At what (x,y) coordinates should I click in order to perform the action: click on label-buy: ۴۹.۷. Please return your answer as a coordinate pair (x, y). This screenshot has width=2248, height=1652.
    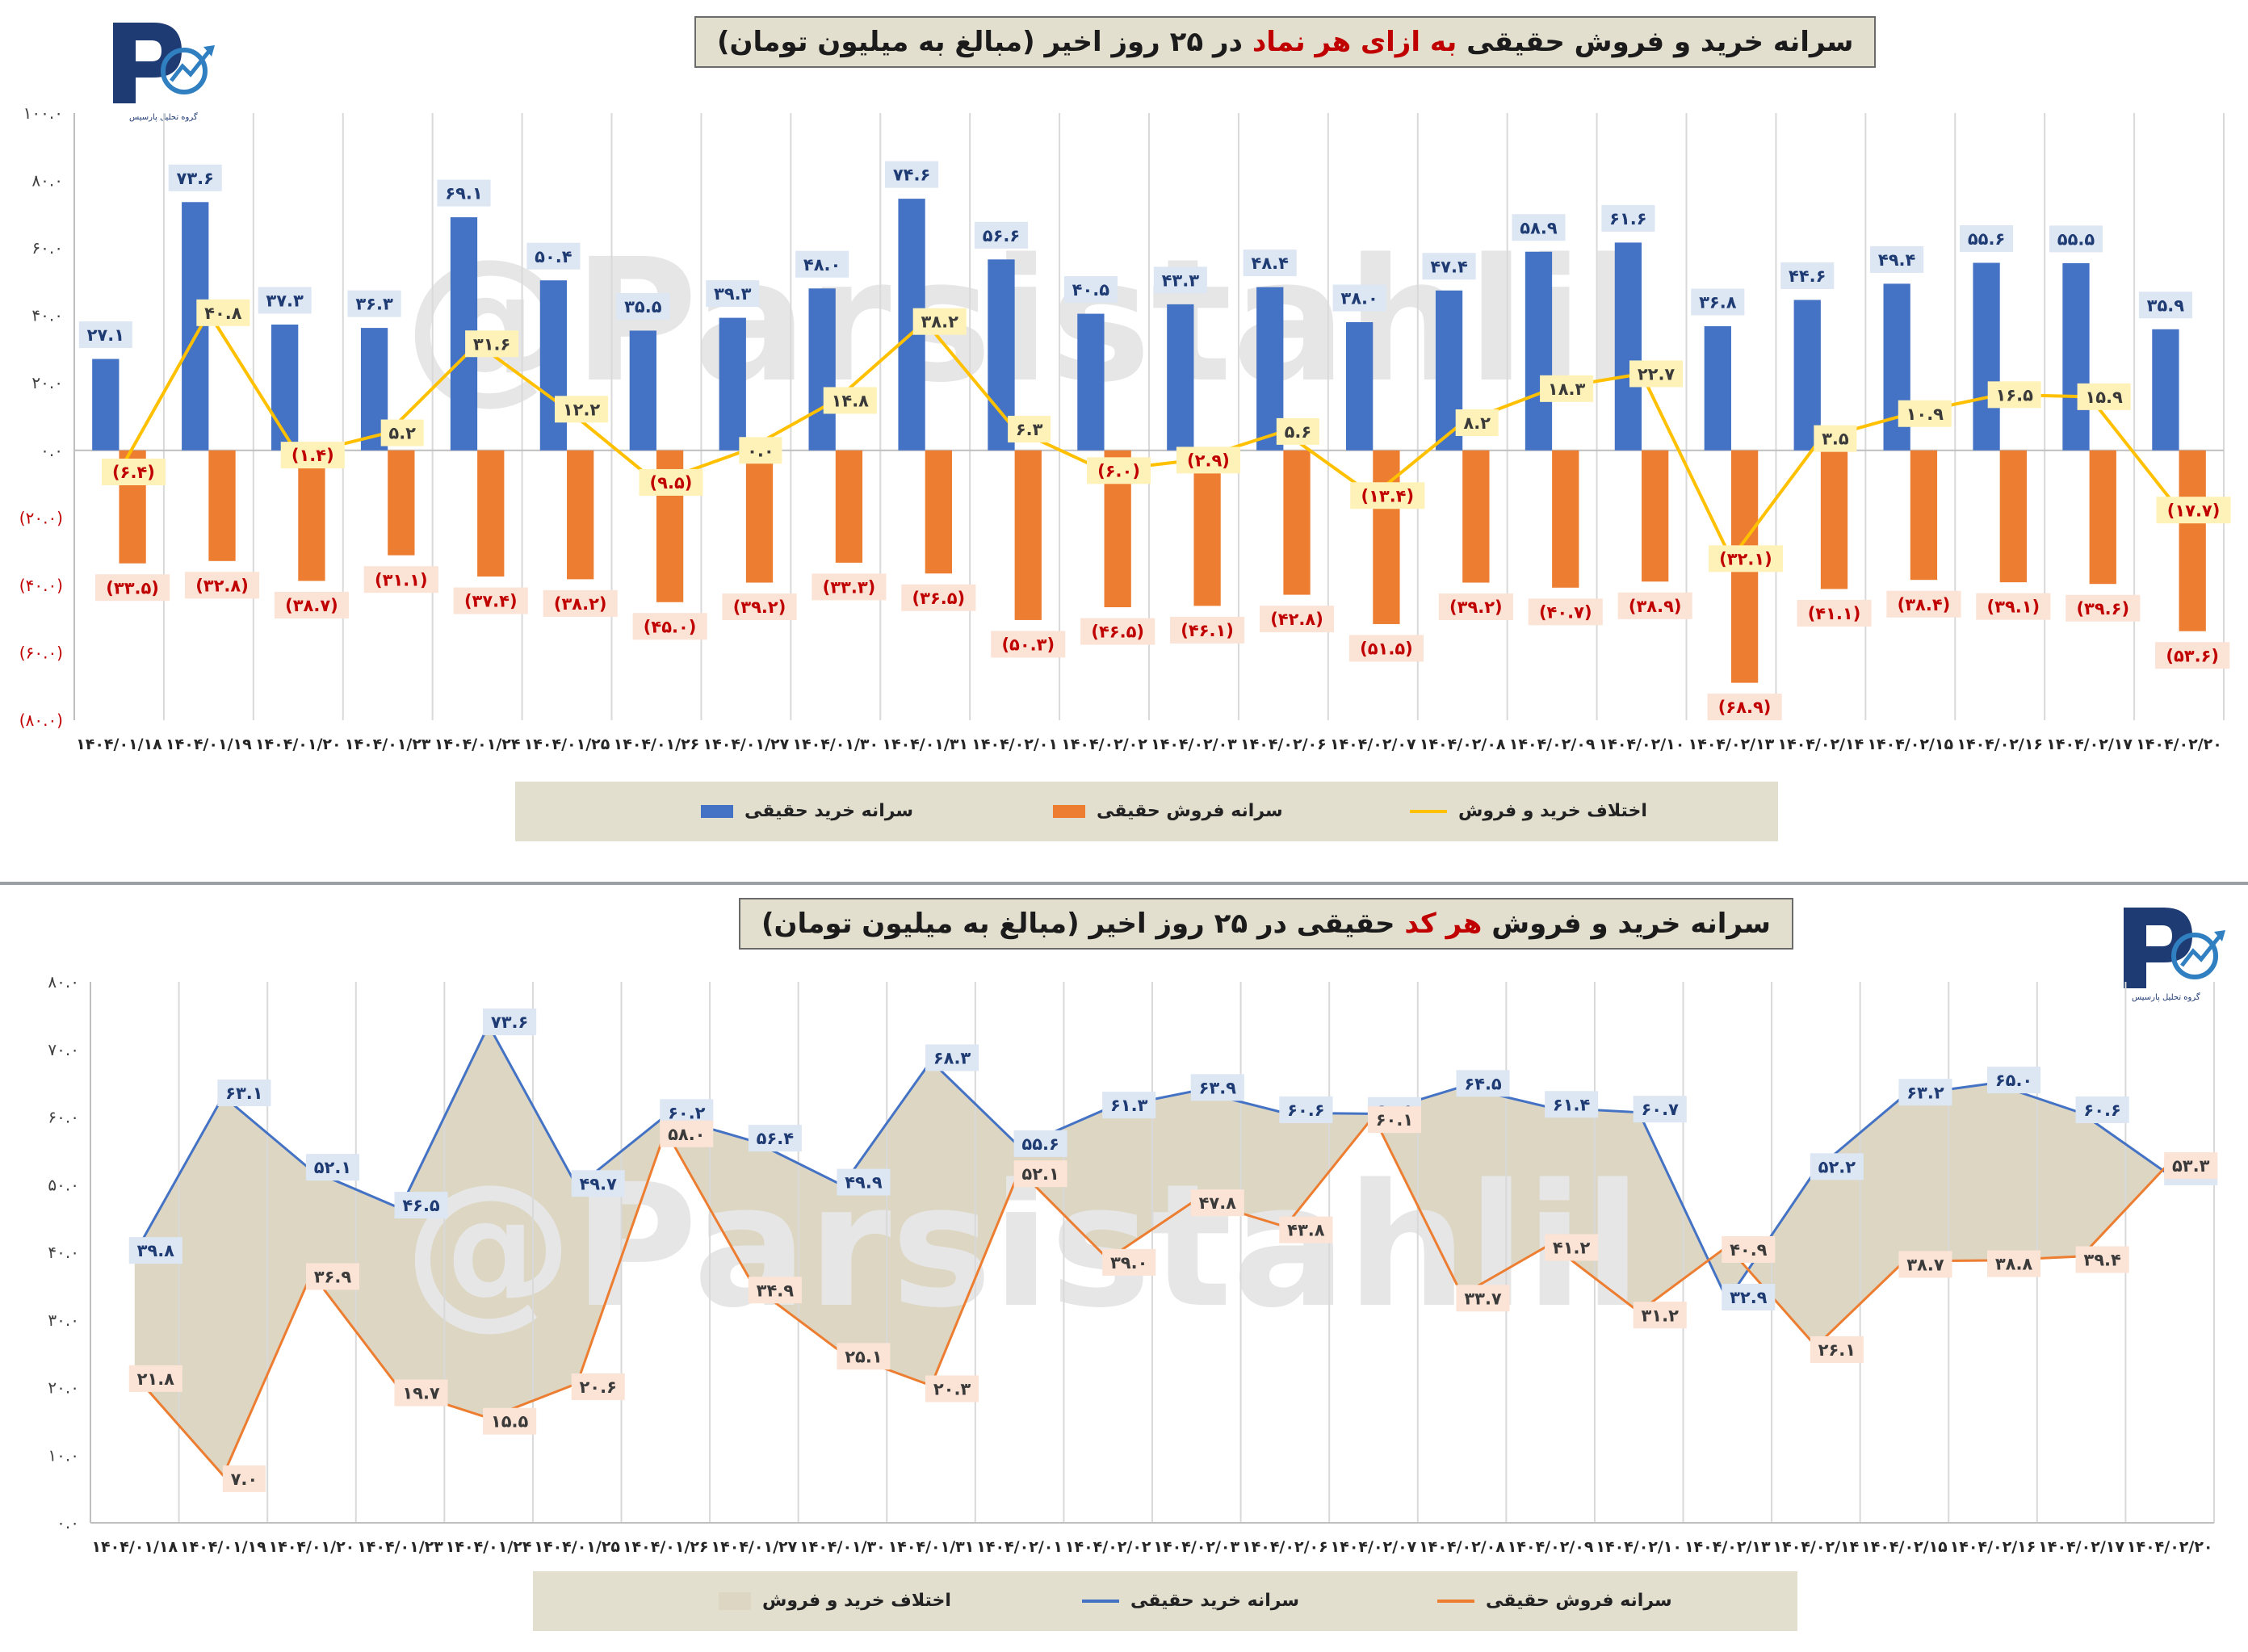
    Looking at the image, I should click on (598, 1183).